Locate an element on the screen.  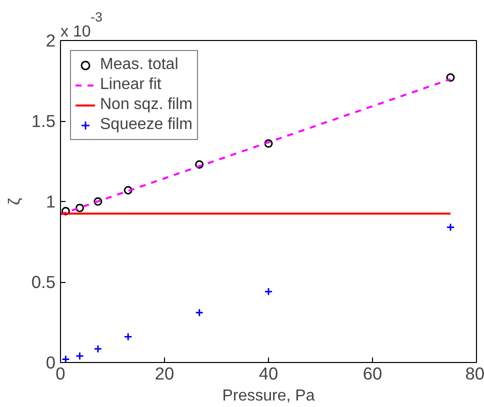
legend-label: Non sqz. film is located at coordinates (146, 105).